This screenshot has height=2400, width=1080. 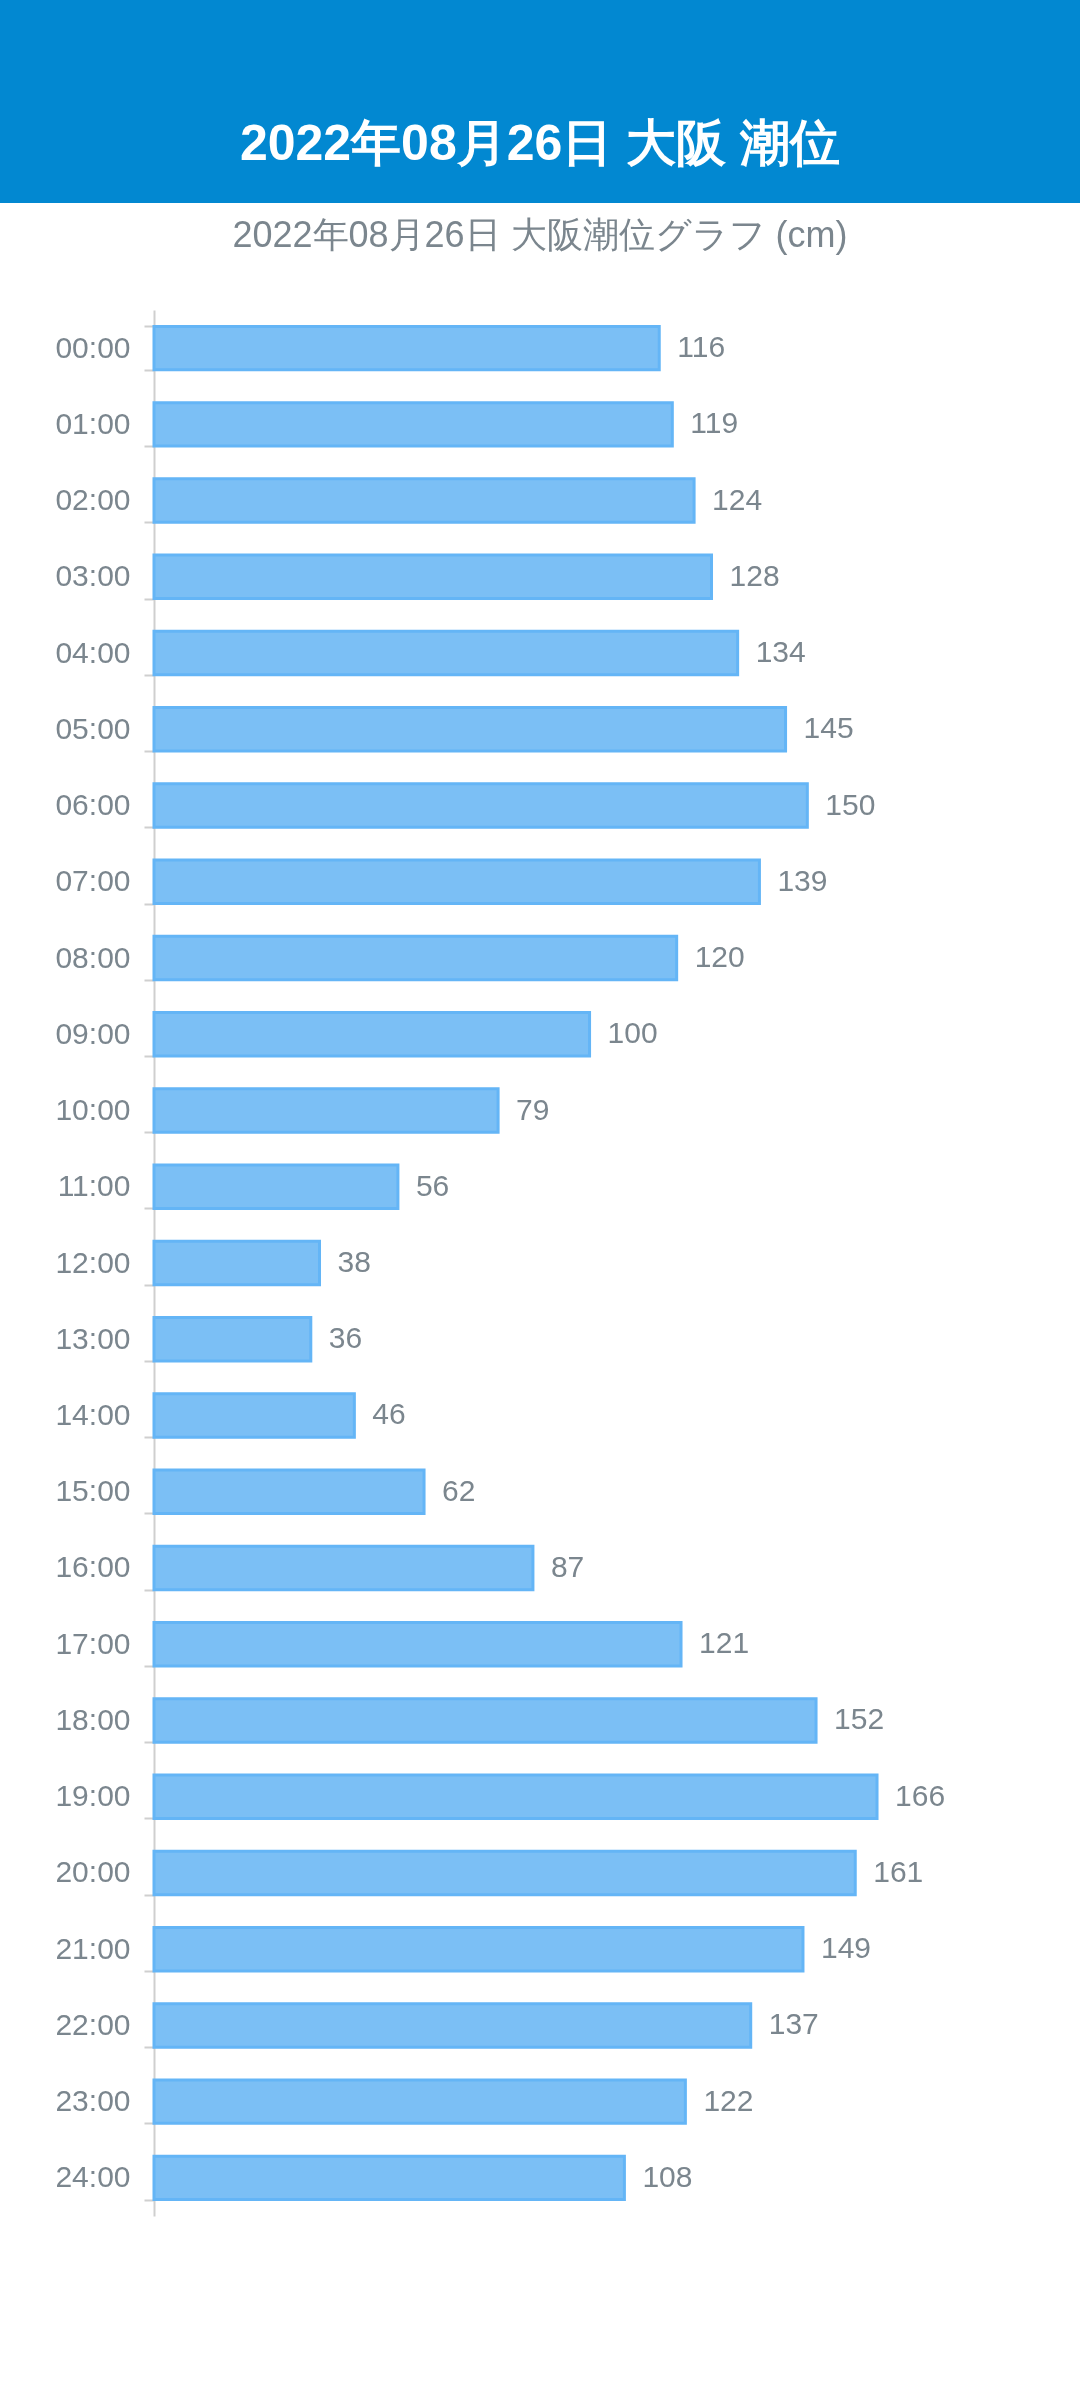 What do you see at coordinates (93, 728) in the screenshot?
I see `y-tick-label: 05:00` at bounding box center [93, 728].